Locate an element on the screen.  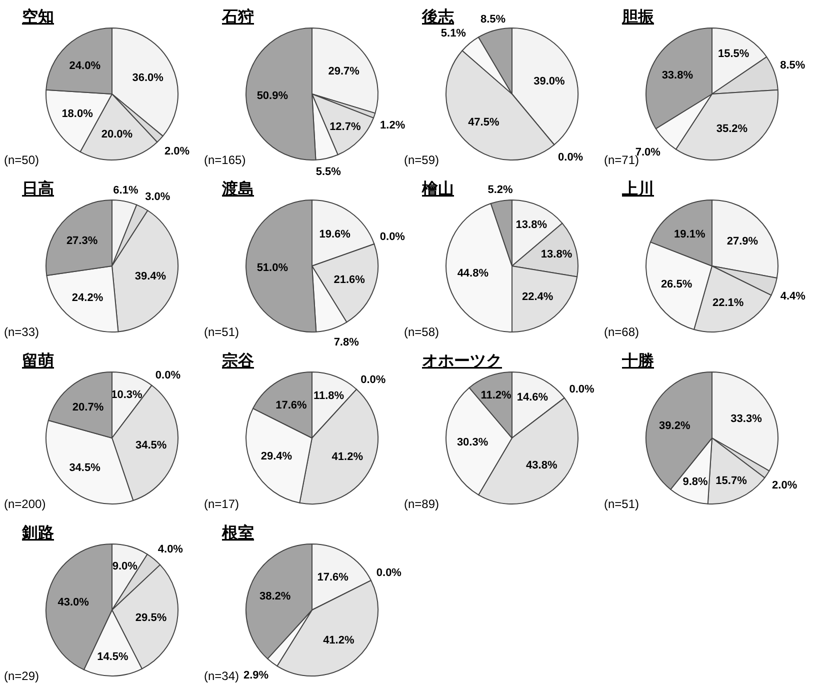
chart-title: 根室 is located at coordinates (237, 532).